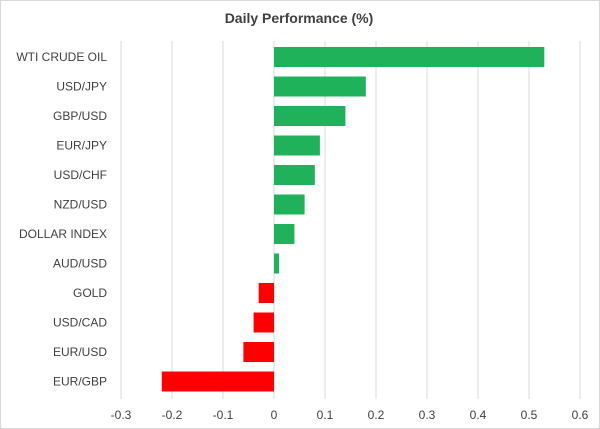 The image size is (600, 429). What do you see at coordinates (299, 18) in the screenshot?
I see `chart-title: Daily Performance (%)` at bounding box center [299, 18].